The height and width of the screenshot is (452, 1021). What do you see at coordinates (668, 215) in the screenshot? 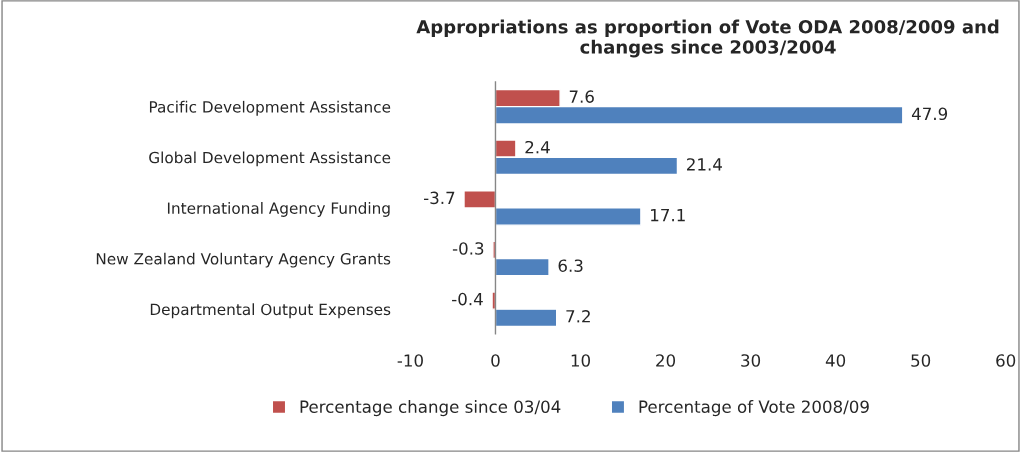
I see `data-label: 17.1` at bounding box center [668, 215].